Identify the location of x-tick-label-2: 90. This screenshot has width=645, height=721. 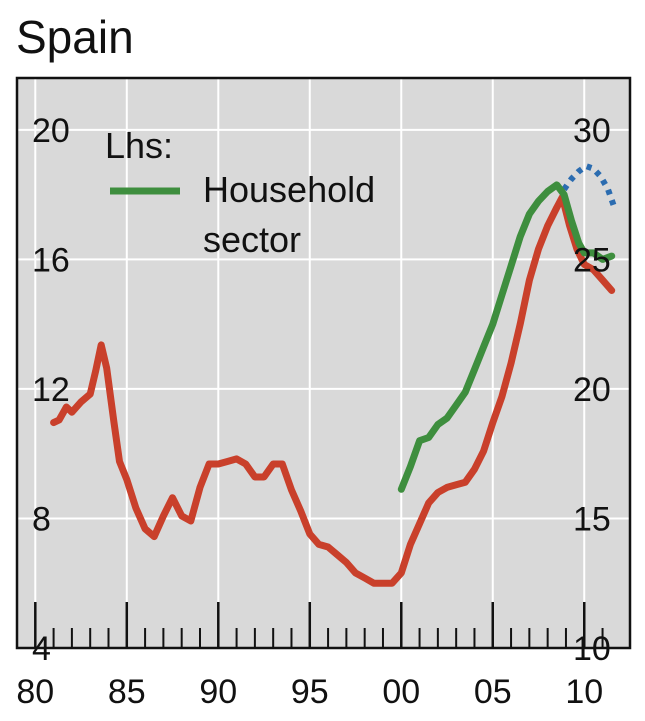
(218, 692).